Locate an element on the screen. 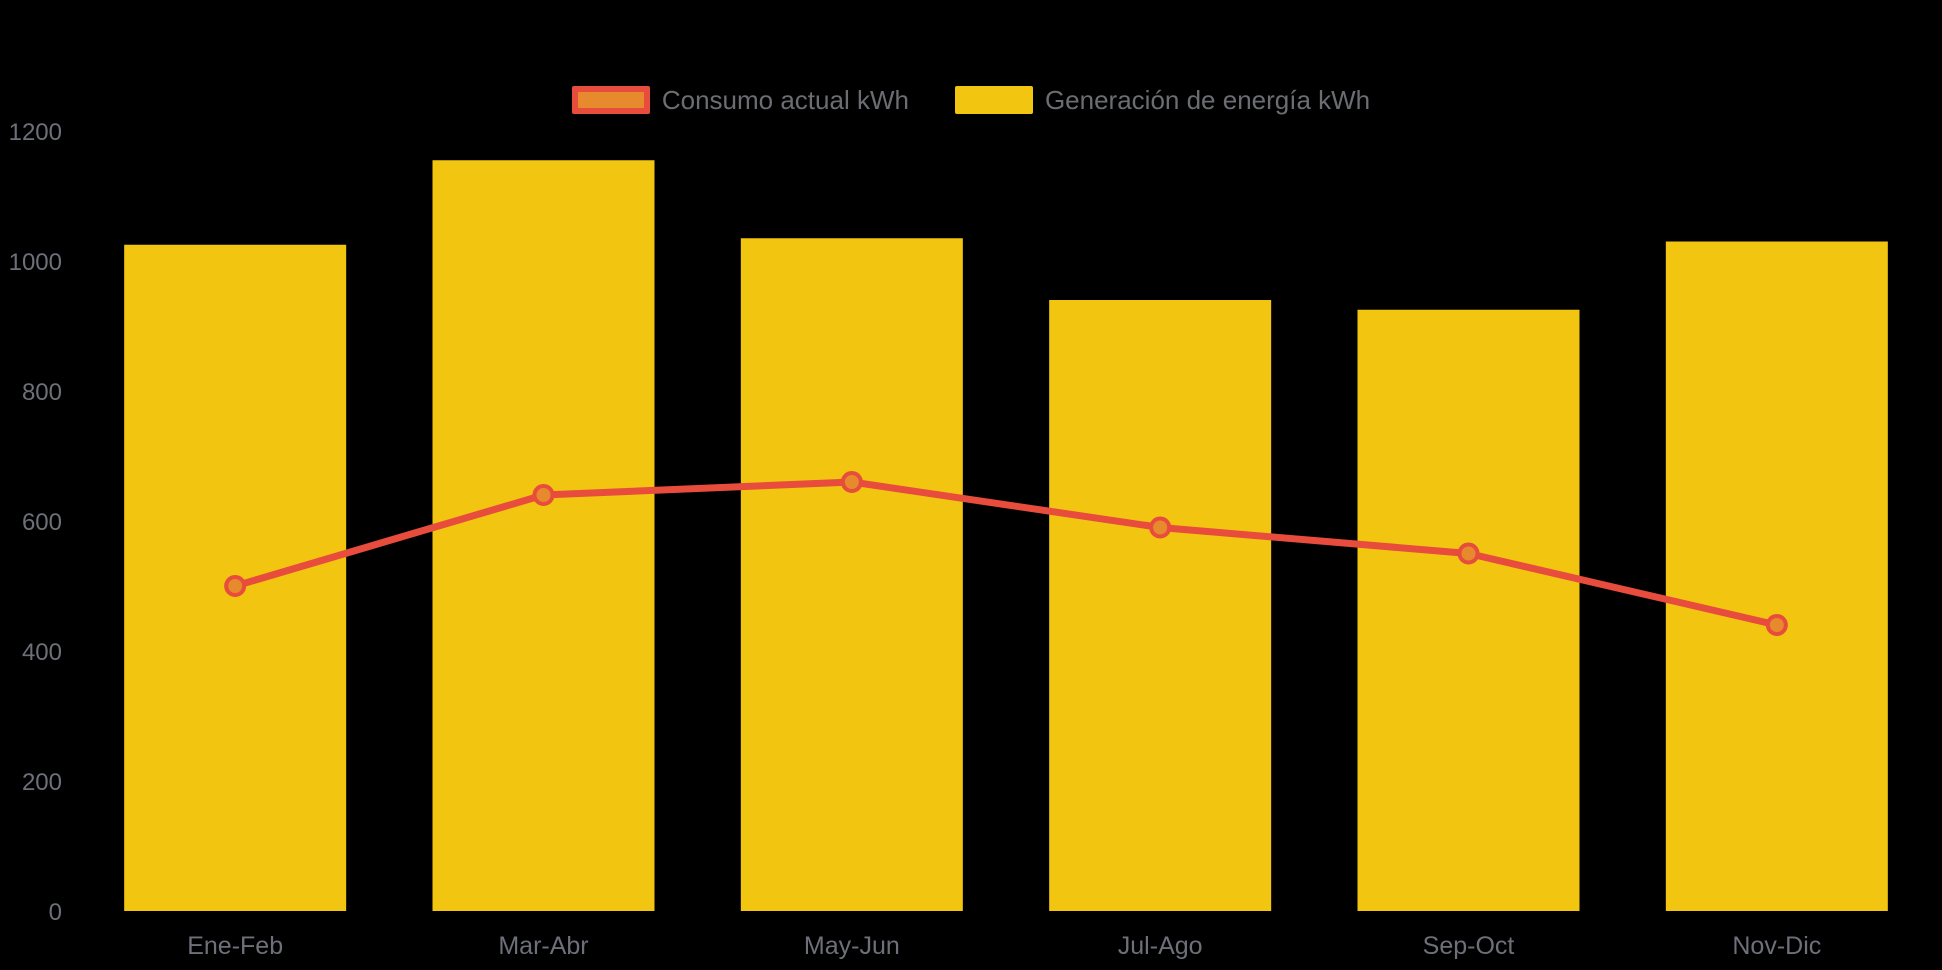  bar-generacion-Mar-Abr is located at coordinates (543, 535).